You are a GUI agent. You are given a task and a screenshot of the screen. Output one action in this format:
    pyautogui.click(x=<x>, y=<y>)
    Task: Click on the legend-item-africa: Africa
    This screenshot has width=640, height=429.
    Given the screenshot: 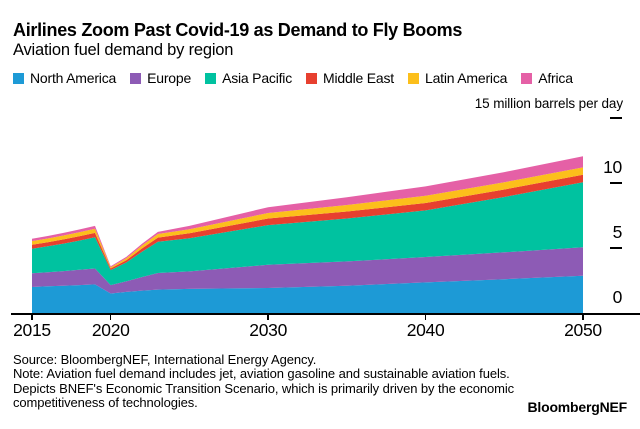 What is the action you would take?
    pyautogui.click(x=547, y=78)
    